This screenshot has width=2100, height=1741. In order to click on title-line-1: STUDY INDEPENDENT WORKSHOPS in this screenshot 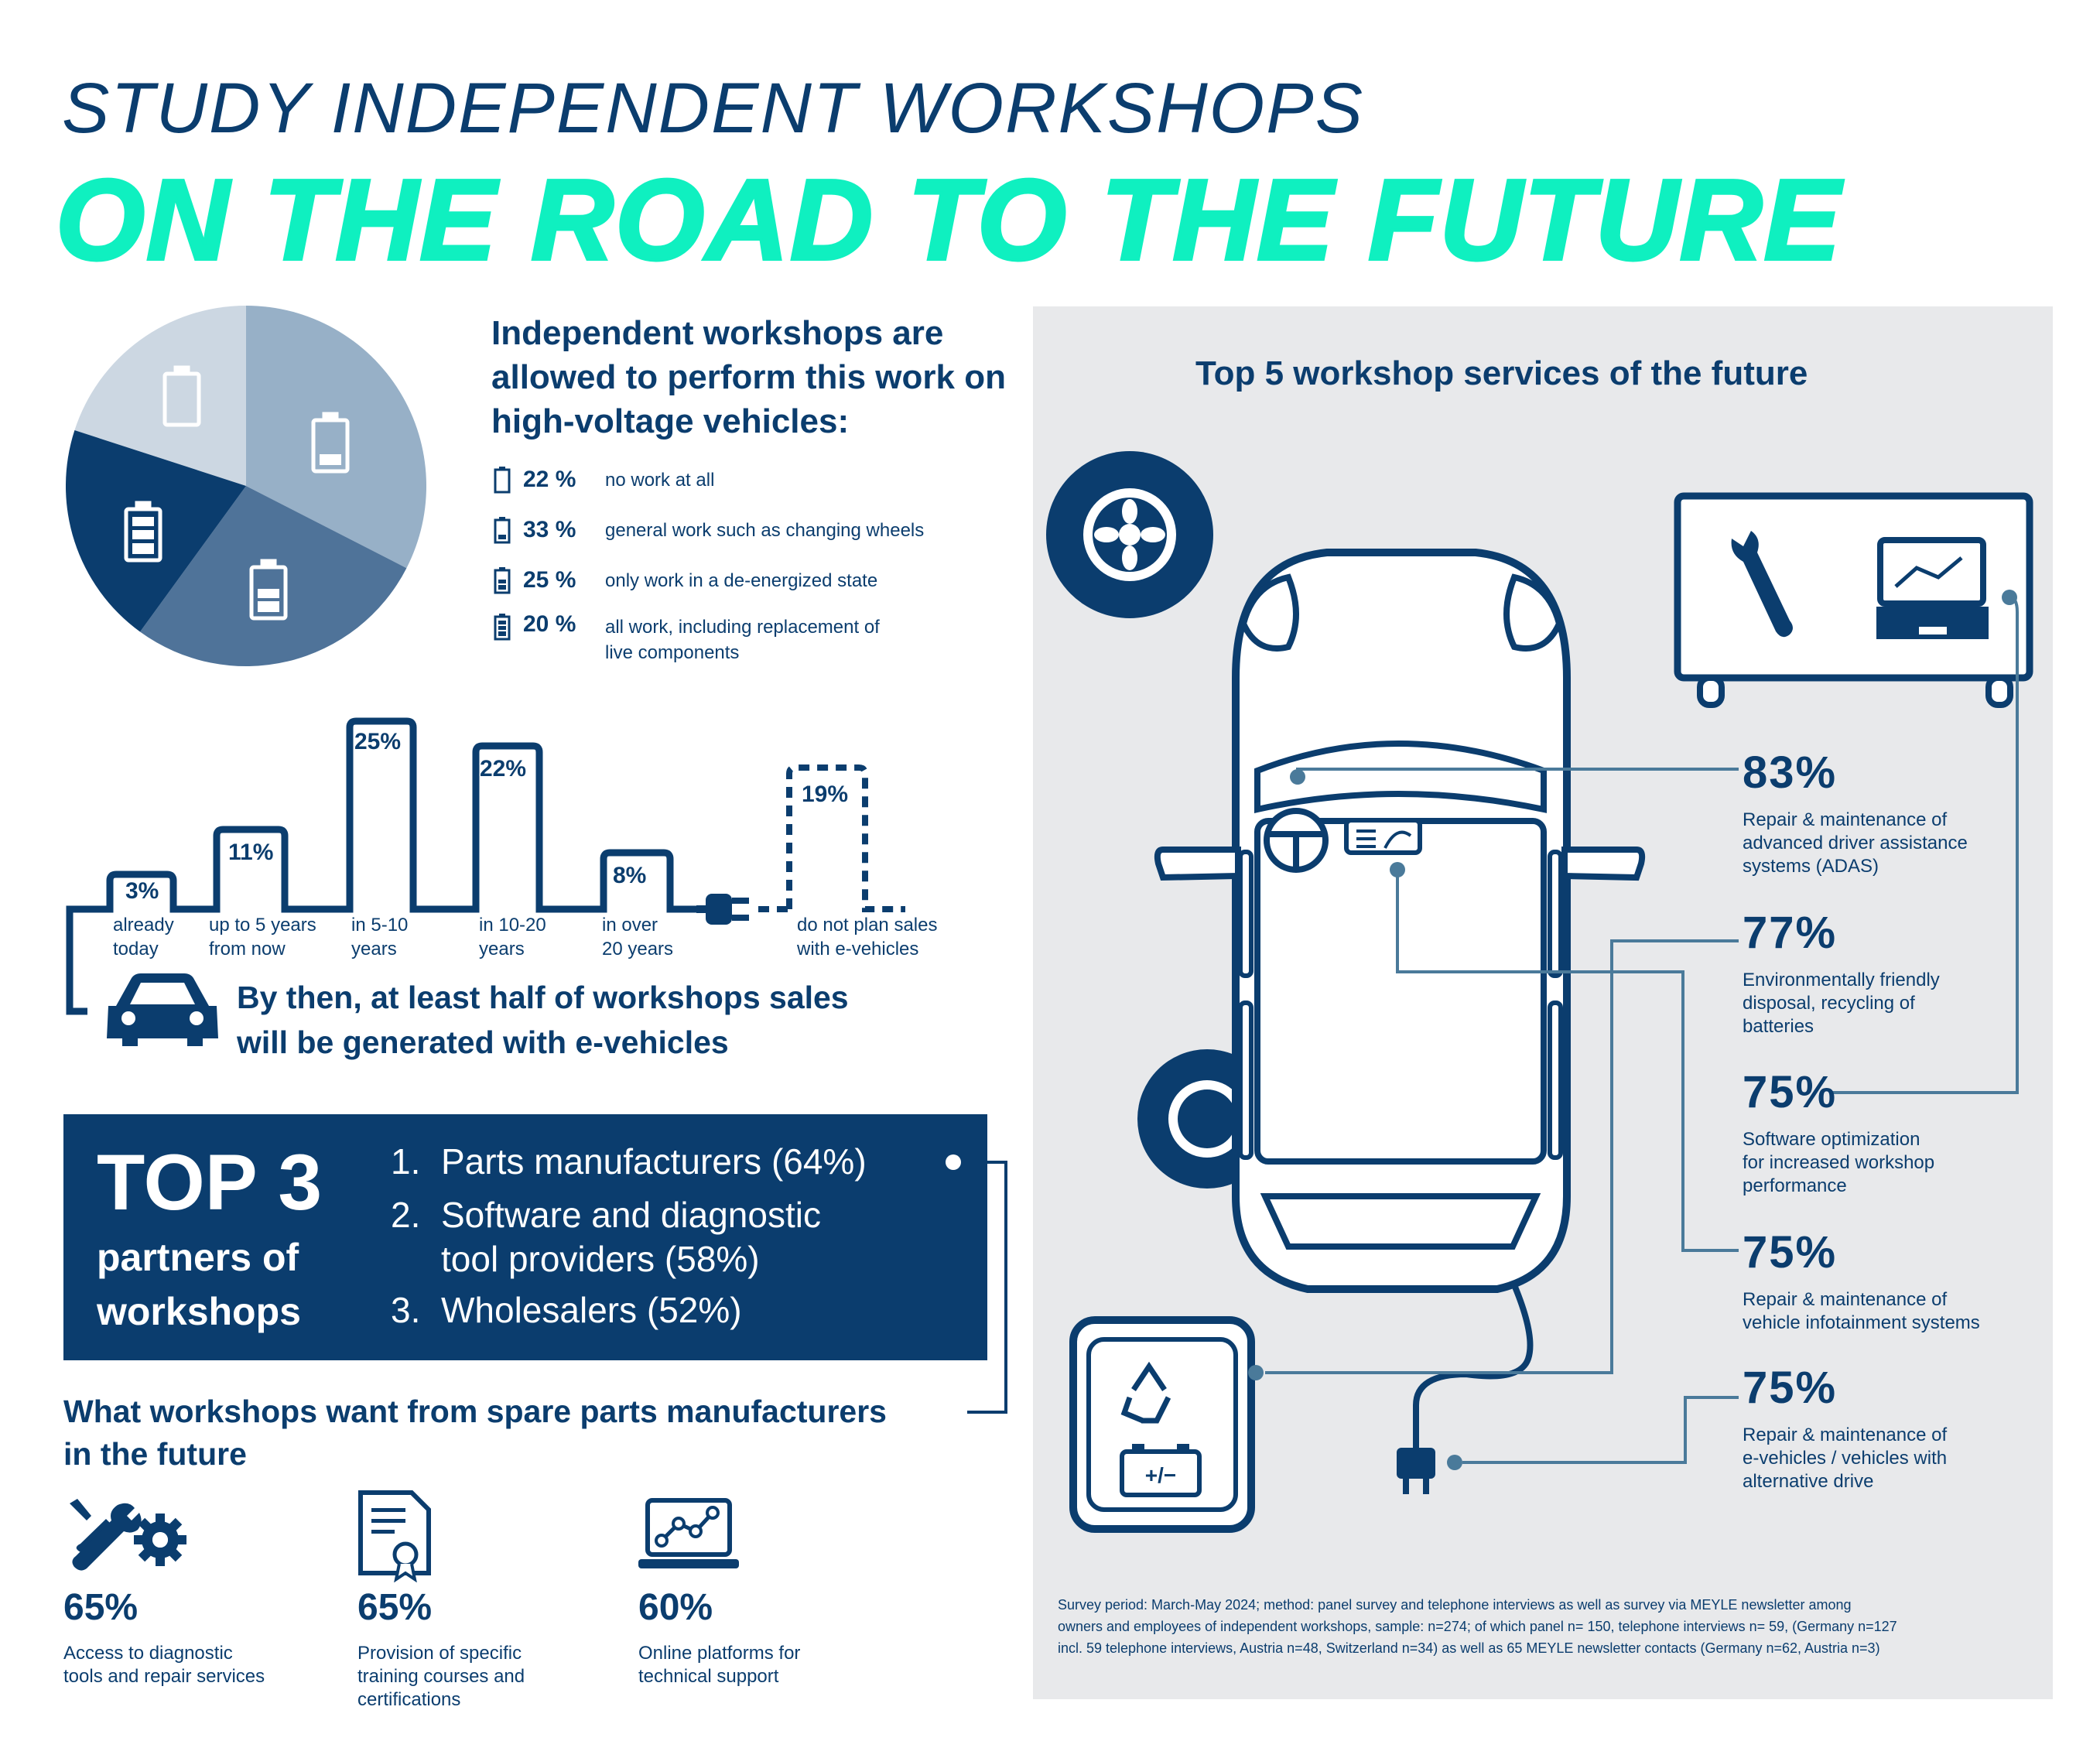, I will do `click(713, 109)`.